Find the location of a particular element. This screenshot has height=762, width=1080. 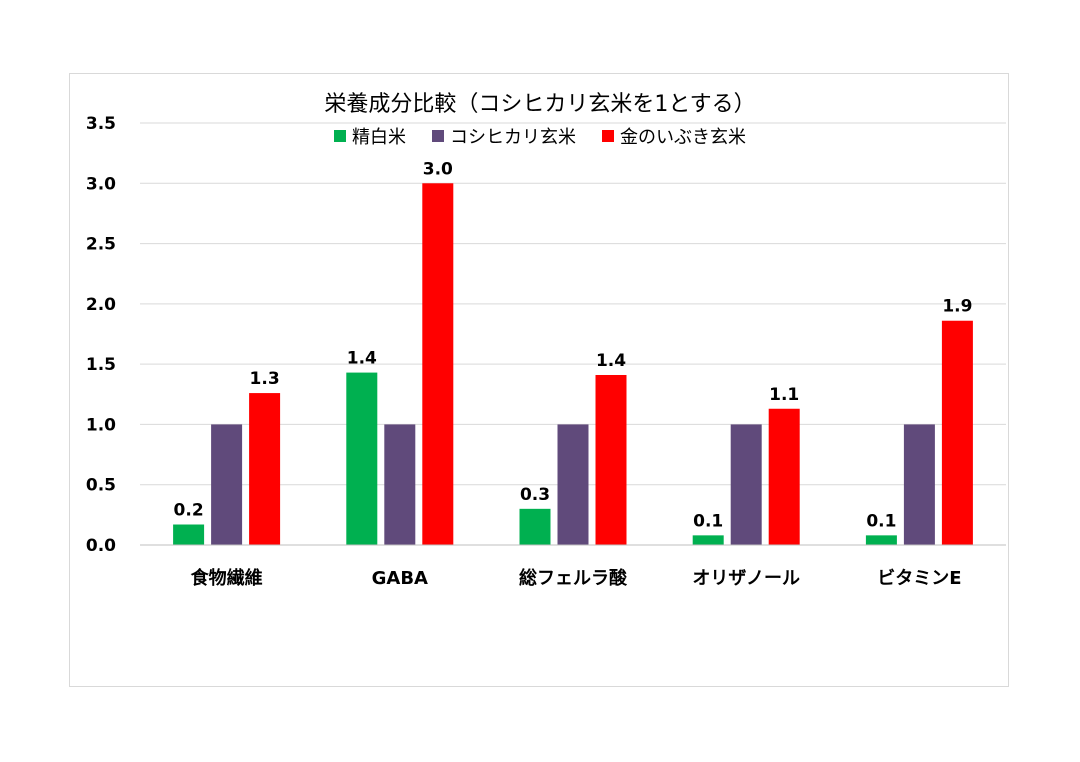

y-tick-label: 1.5 is located at coordinates (101, 365).